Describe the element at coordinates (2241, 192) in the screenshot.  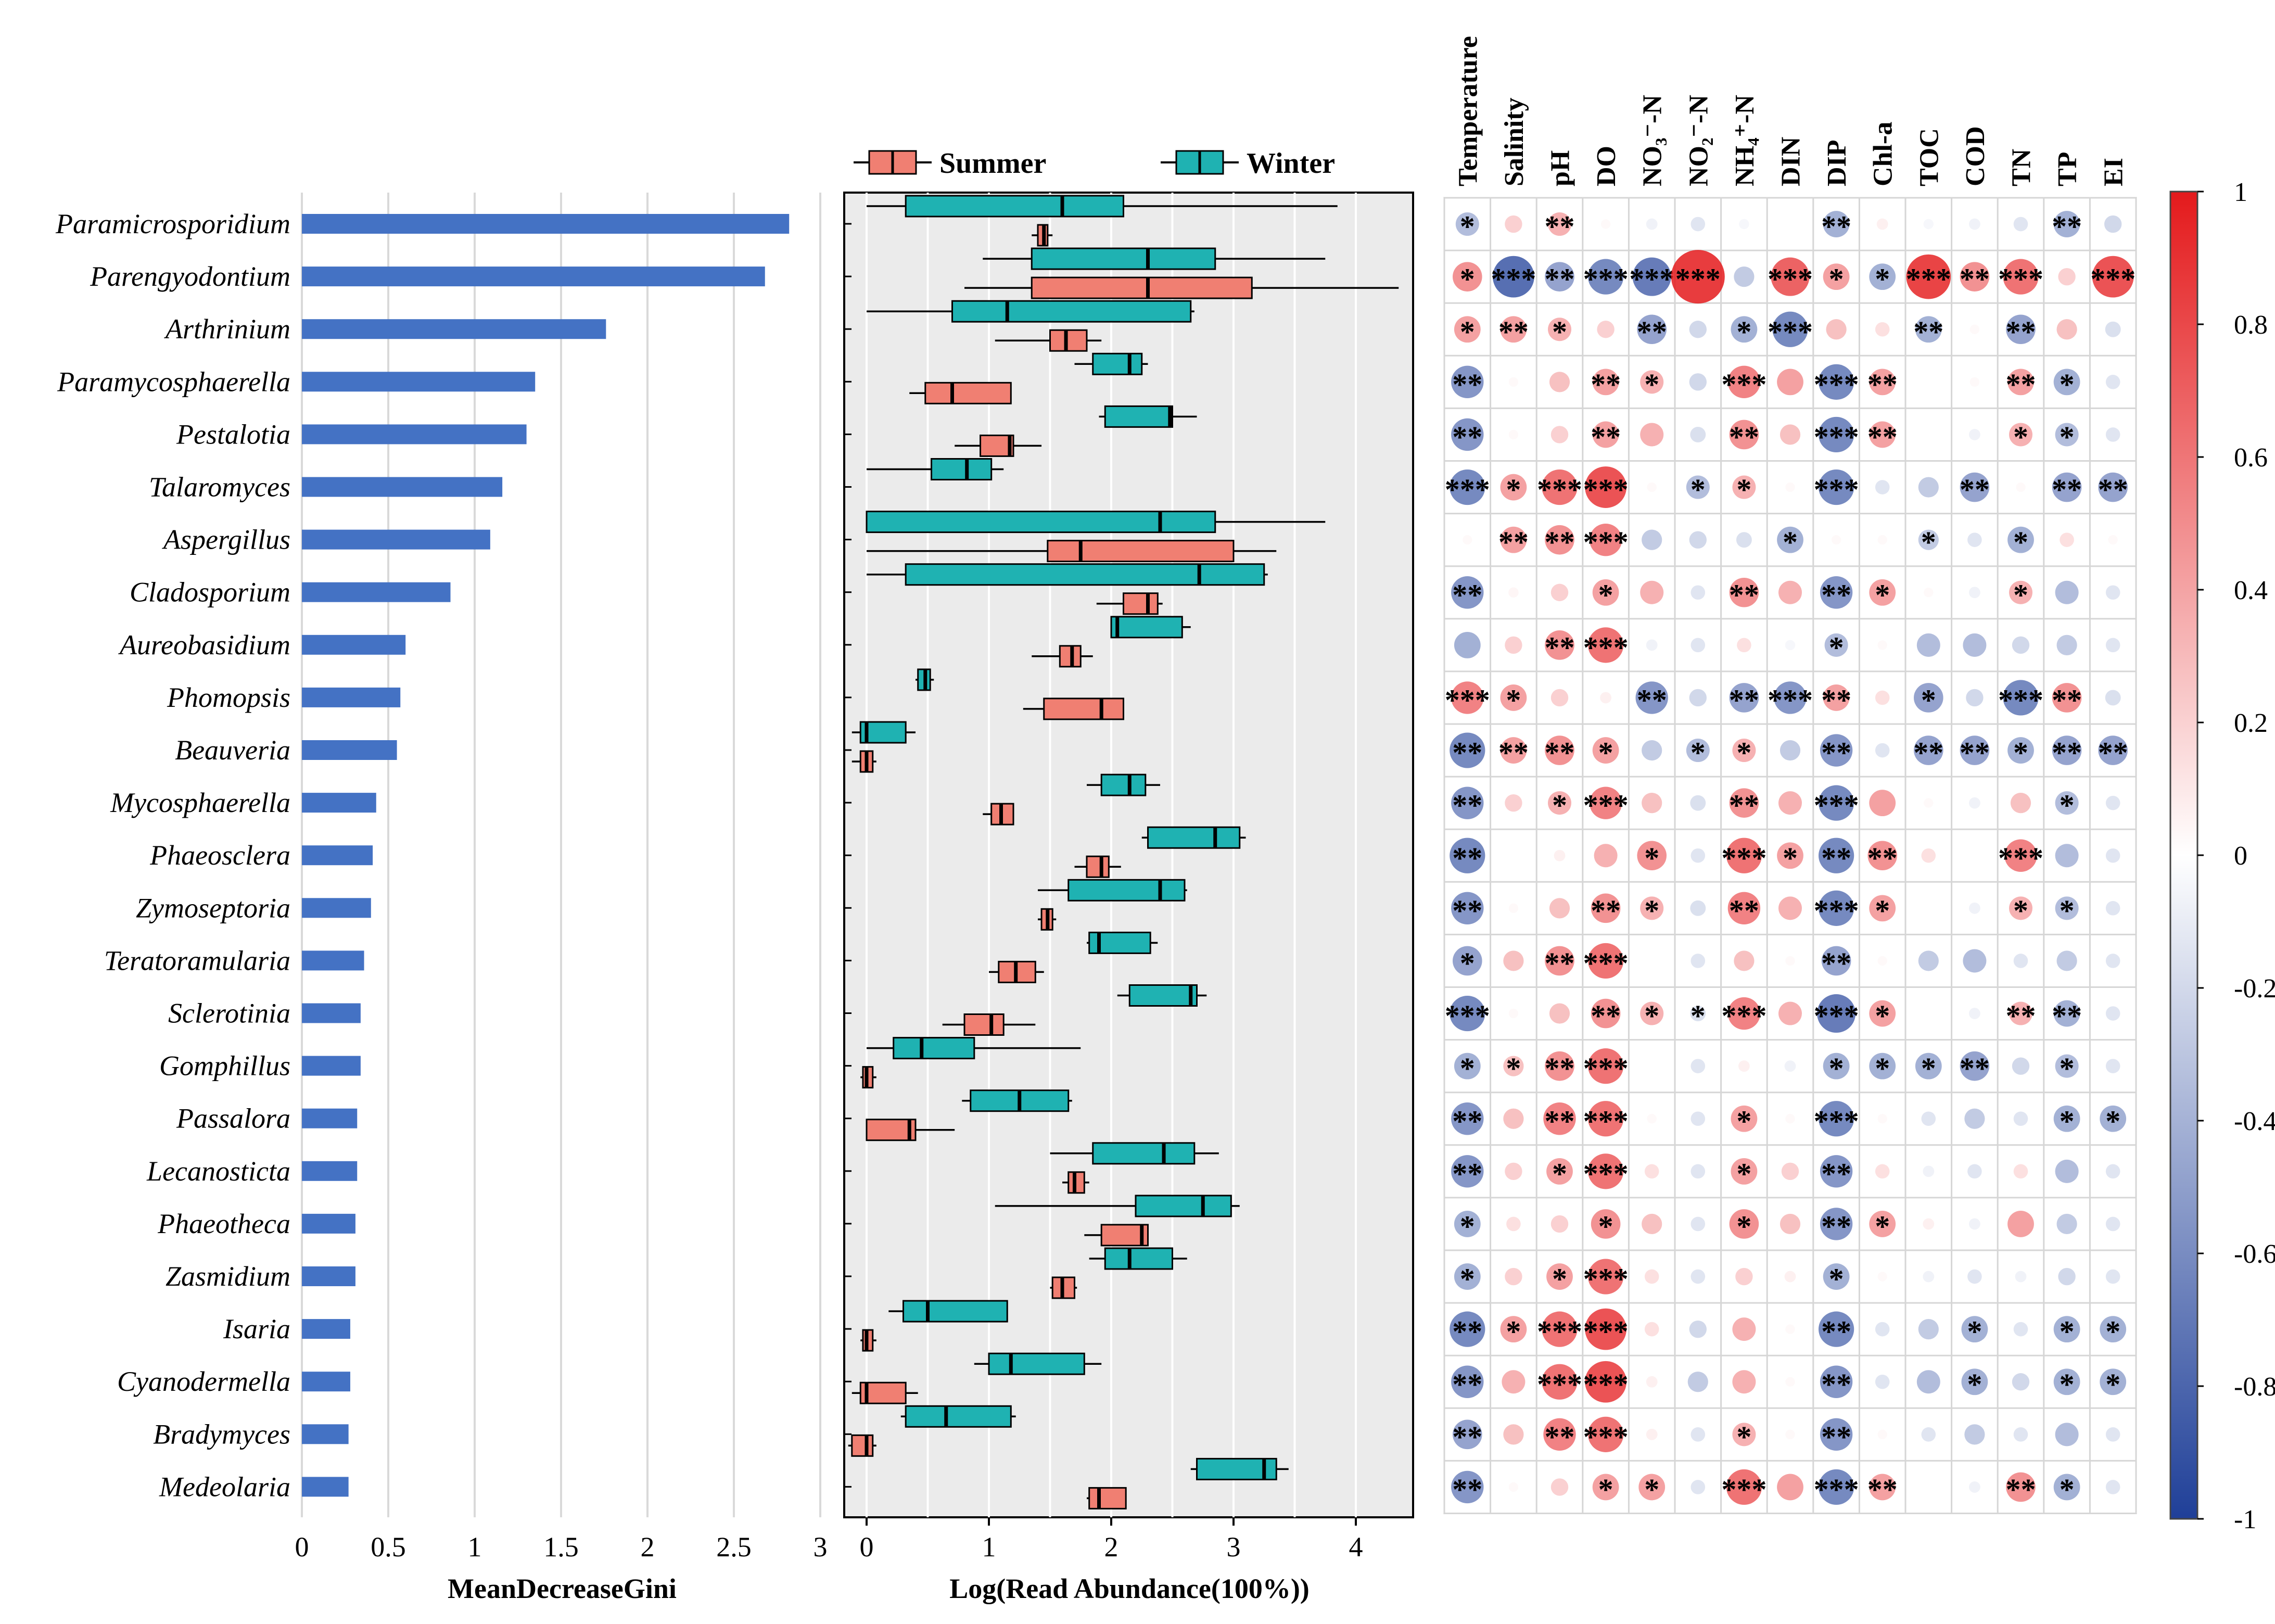
I see `colorbar-tick-label: 1` at that location.